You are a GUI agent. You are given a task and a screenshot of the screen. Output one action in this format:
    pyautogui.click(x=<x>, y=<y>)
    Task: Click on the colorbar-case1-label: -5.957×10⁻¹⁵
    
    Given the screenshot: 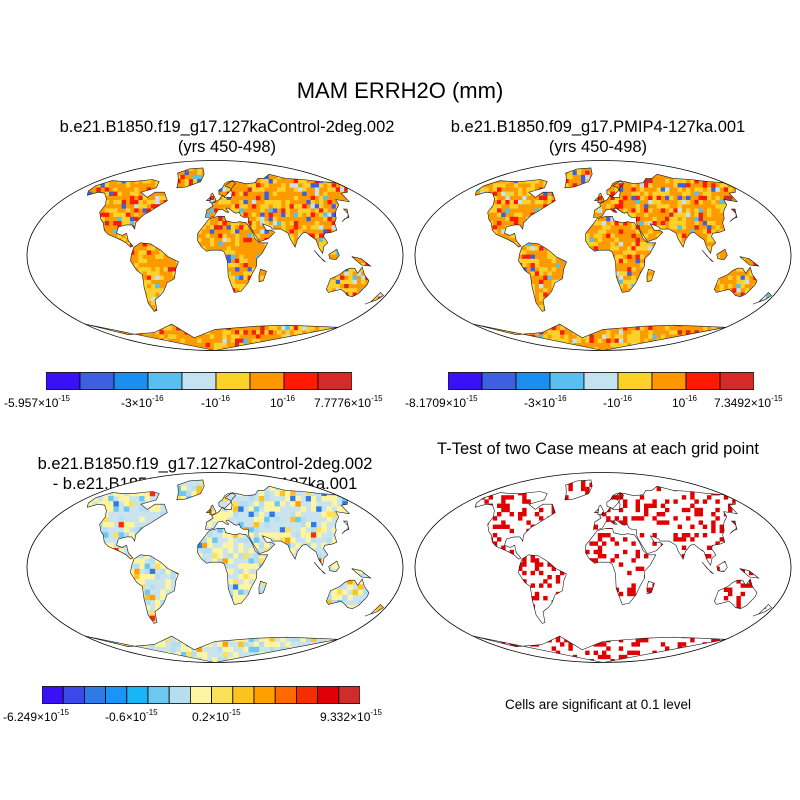 What is the action you would take?
    pyautogui.click(x=37, y=402)
    